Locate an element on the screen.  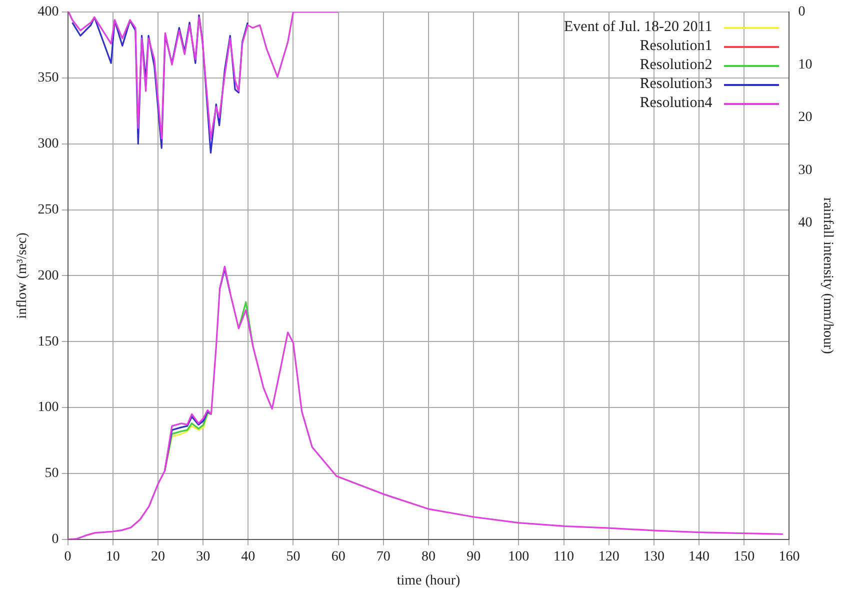
y2-tick-label: 40 is located at coordinates (805, 223).